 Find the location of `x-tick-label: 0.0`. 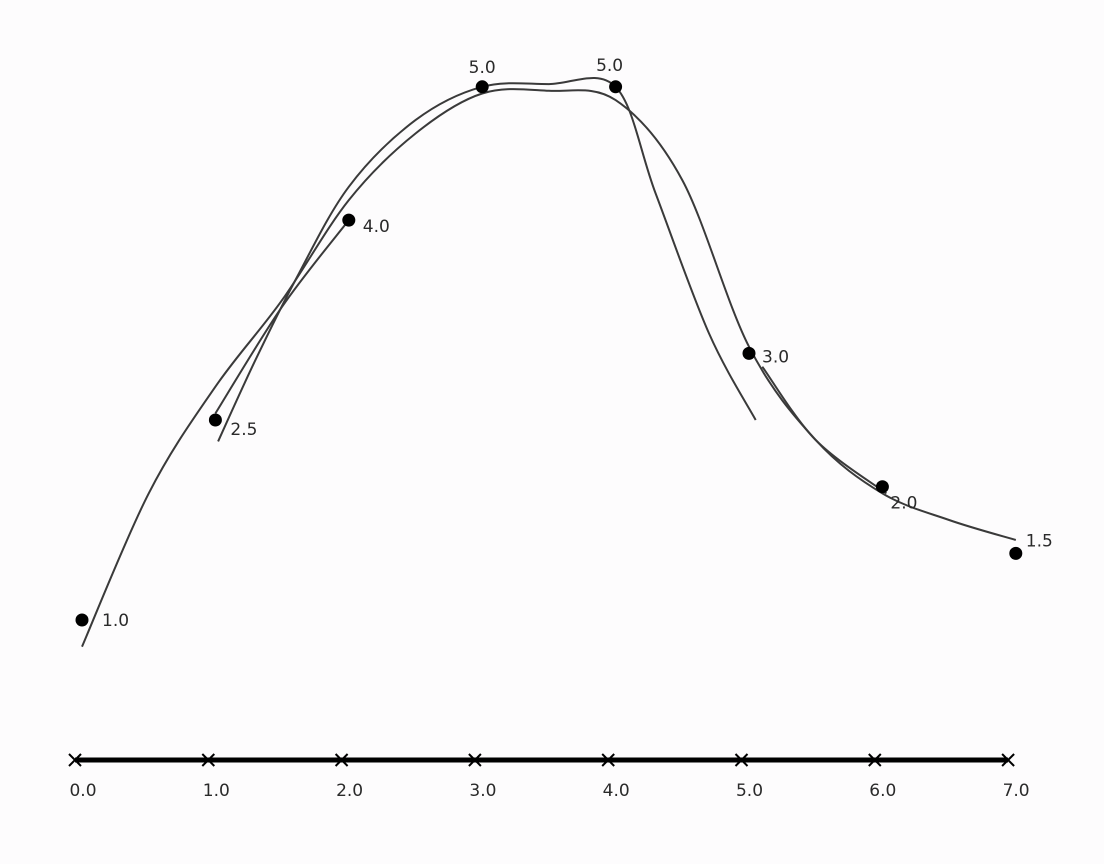

x-tick-label: 0.0 is located at coordinates (82, 791).